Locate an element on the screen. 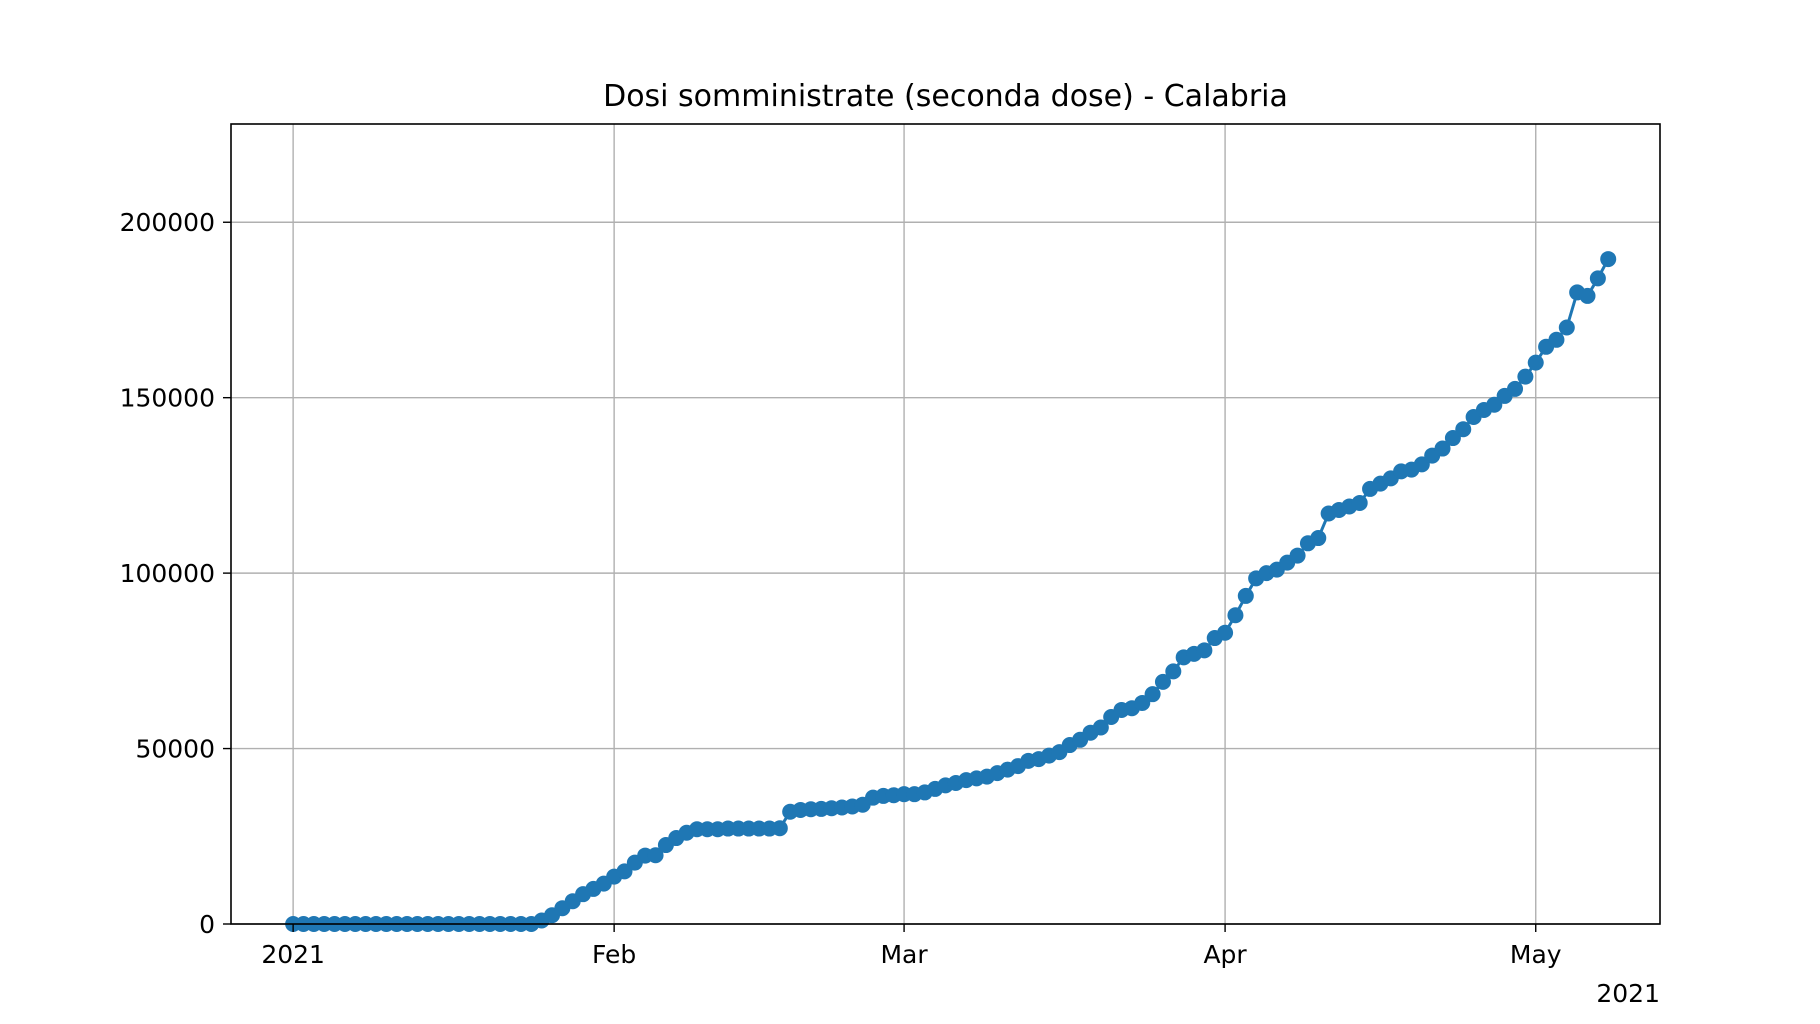 The image size is (1820, 1024). x-tick-label: 2021 is located at coordinates (293, 954).